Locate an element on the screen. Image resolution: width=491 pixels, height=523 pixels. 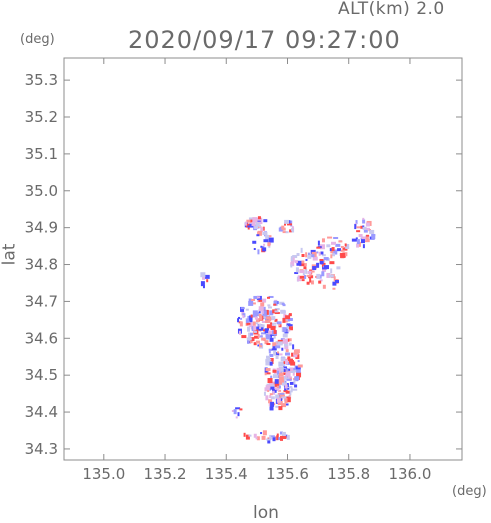
timestamp-title: 2020/09/17 09:27:00 is located at coordinates (264, 40).